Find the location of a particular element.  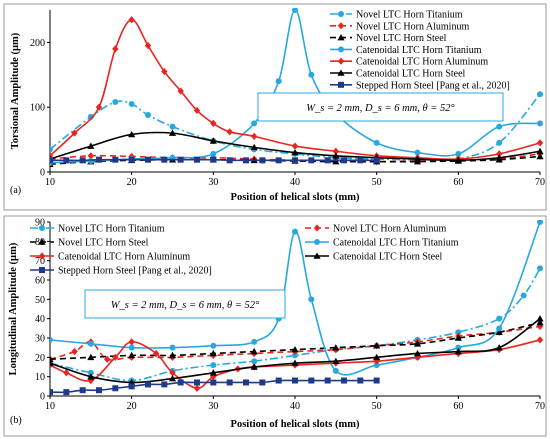

legend-label: Catenoidal LTC Horn Steel is located at coordinates (411, 74).